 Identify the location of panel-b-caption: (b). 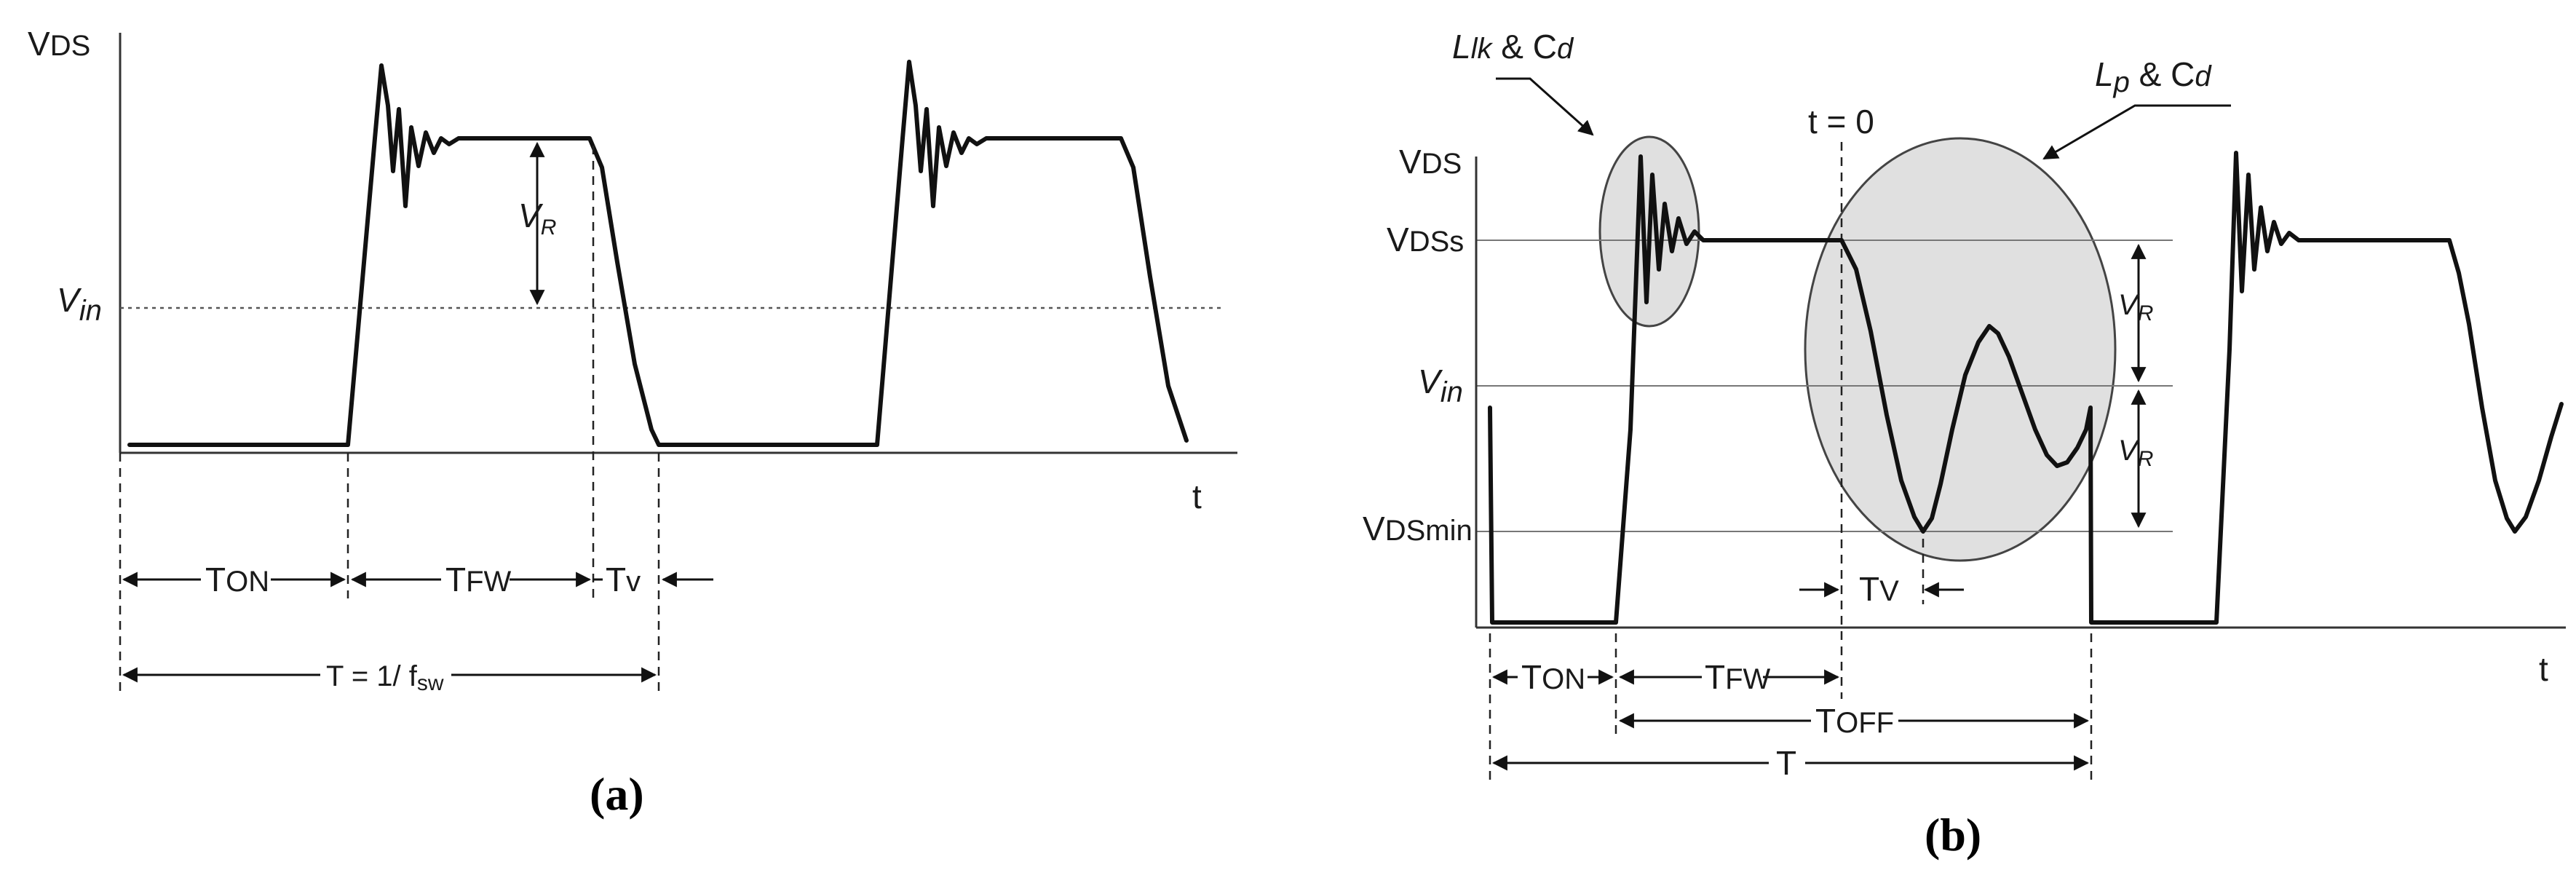
(1953, 835).